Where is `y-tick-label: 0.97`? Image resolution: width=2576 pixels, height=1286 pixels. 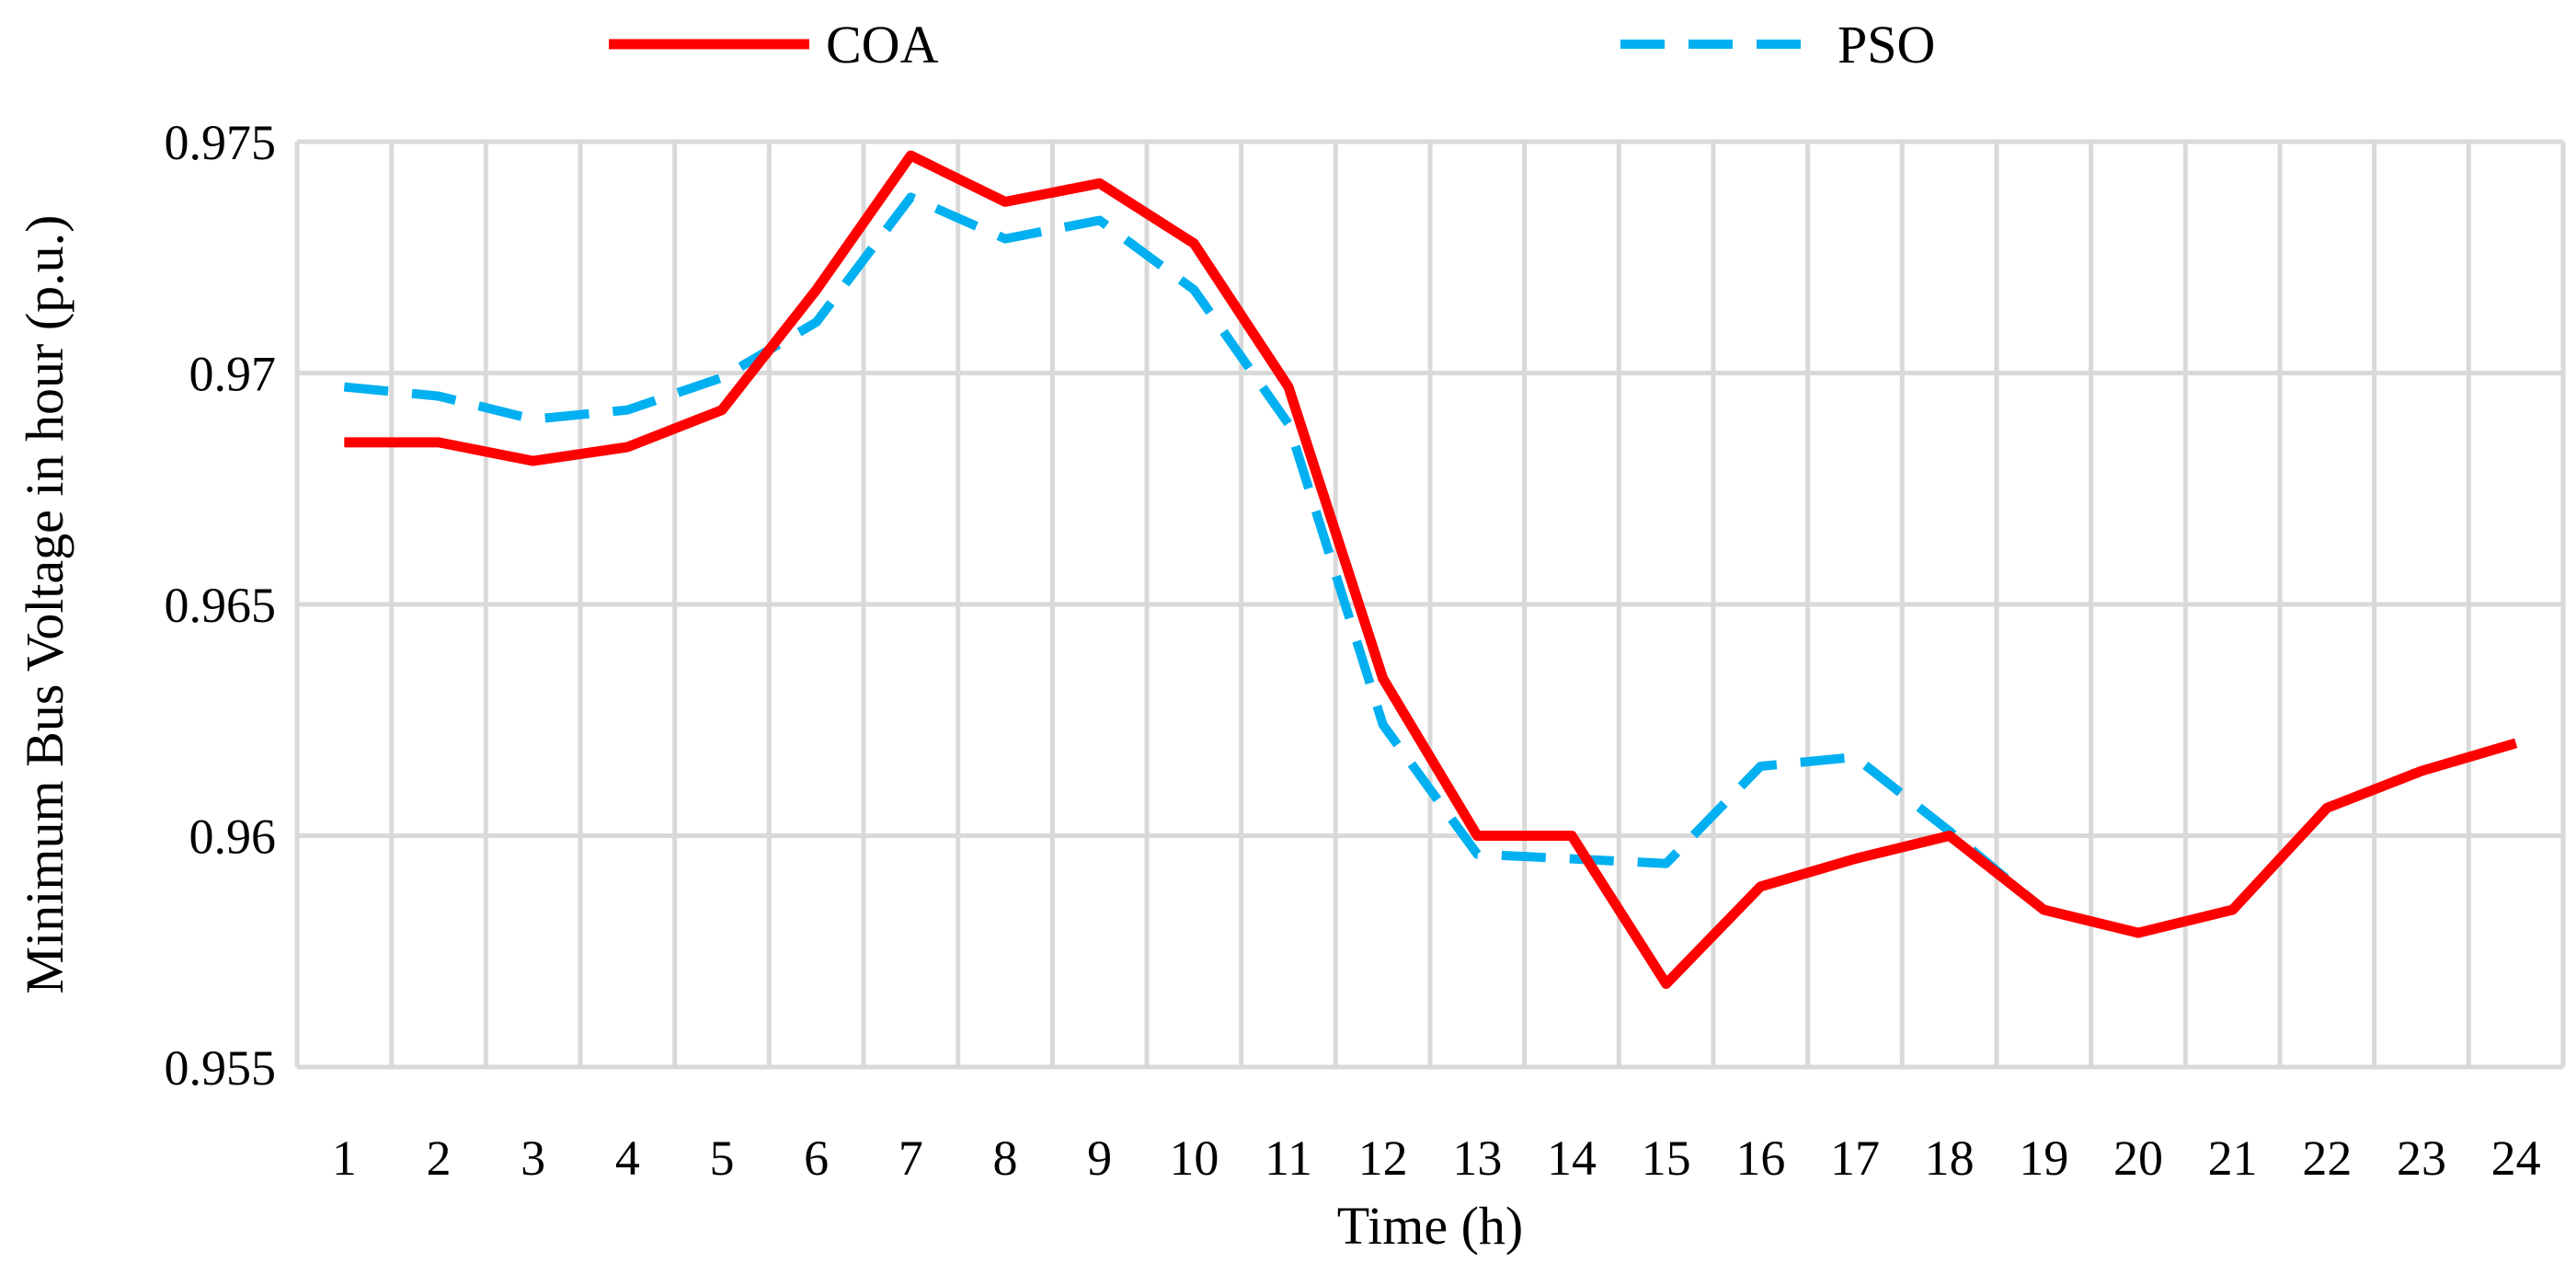 y-tick-label: 0.97 is located at coordinates (233, 374).